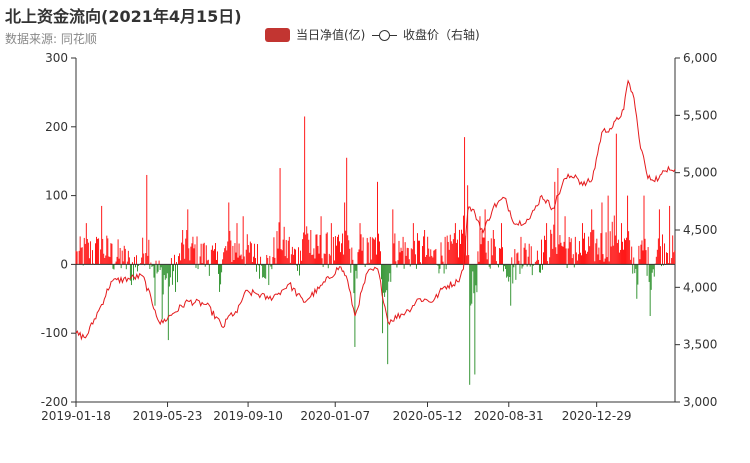 This screenshot has width=750, height=463. I want to click on right-axis-tick-label: 3,000, so click(700, 402).